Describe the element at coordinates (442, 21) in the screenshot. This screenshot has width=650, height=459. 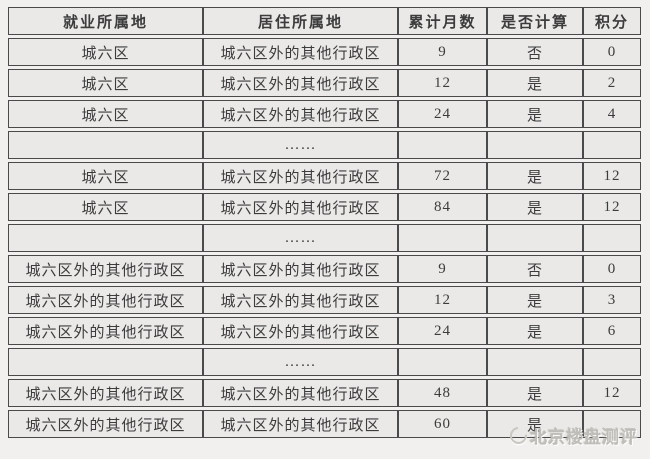
I see `header-cumulative-months: 累计月数` at that location.